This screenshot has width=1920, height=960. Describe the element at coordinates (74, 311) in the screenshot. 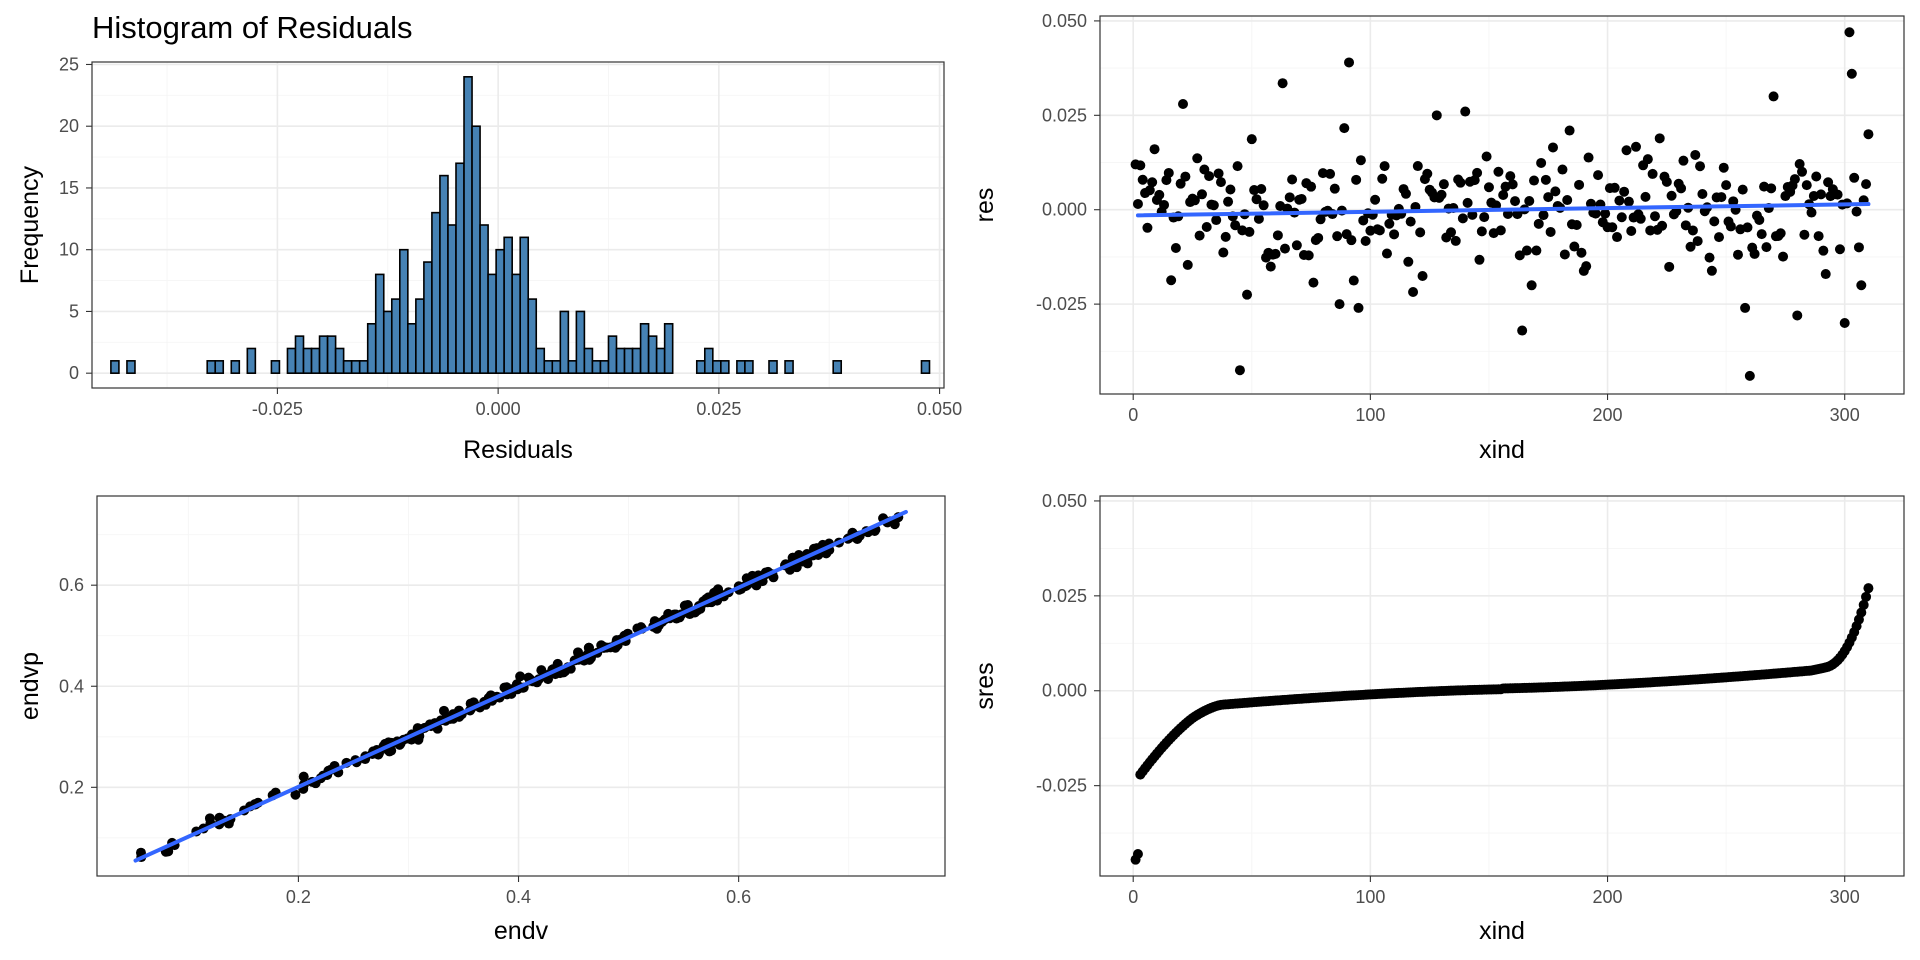

I see `y-tick-label: 5` at that location.